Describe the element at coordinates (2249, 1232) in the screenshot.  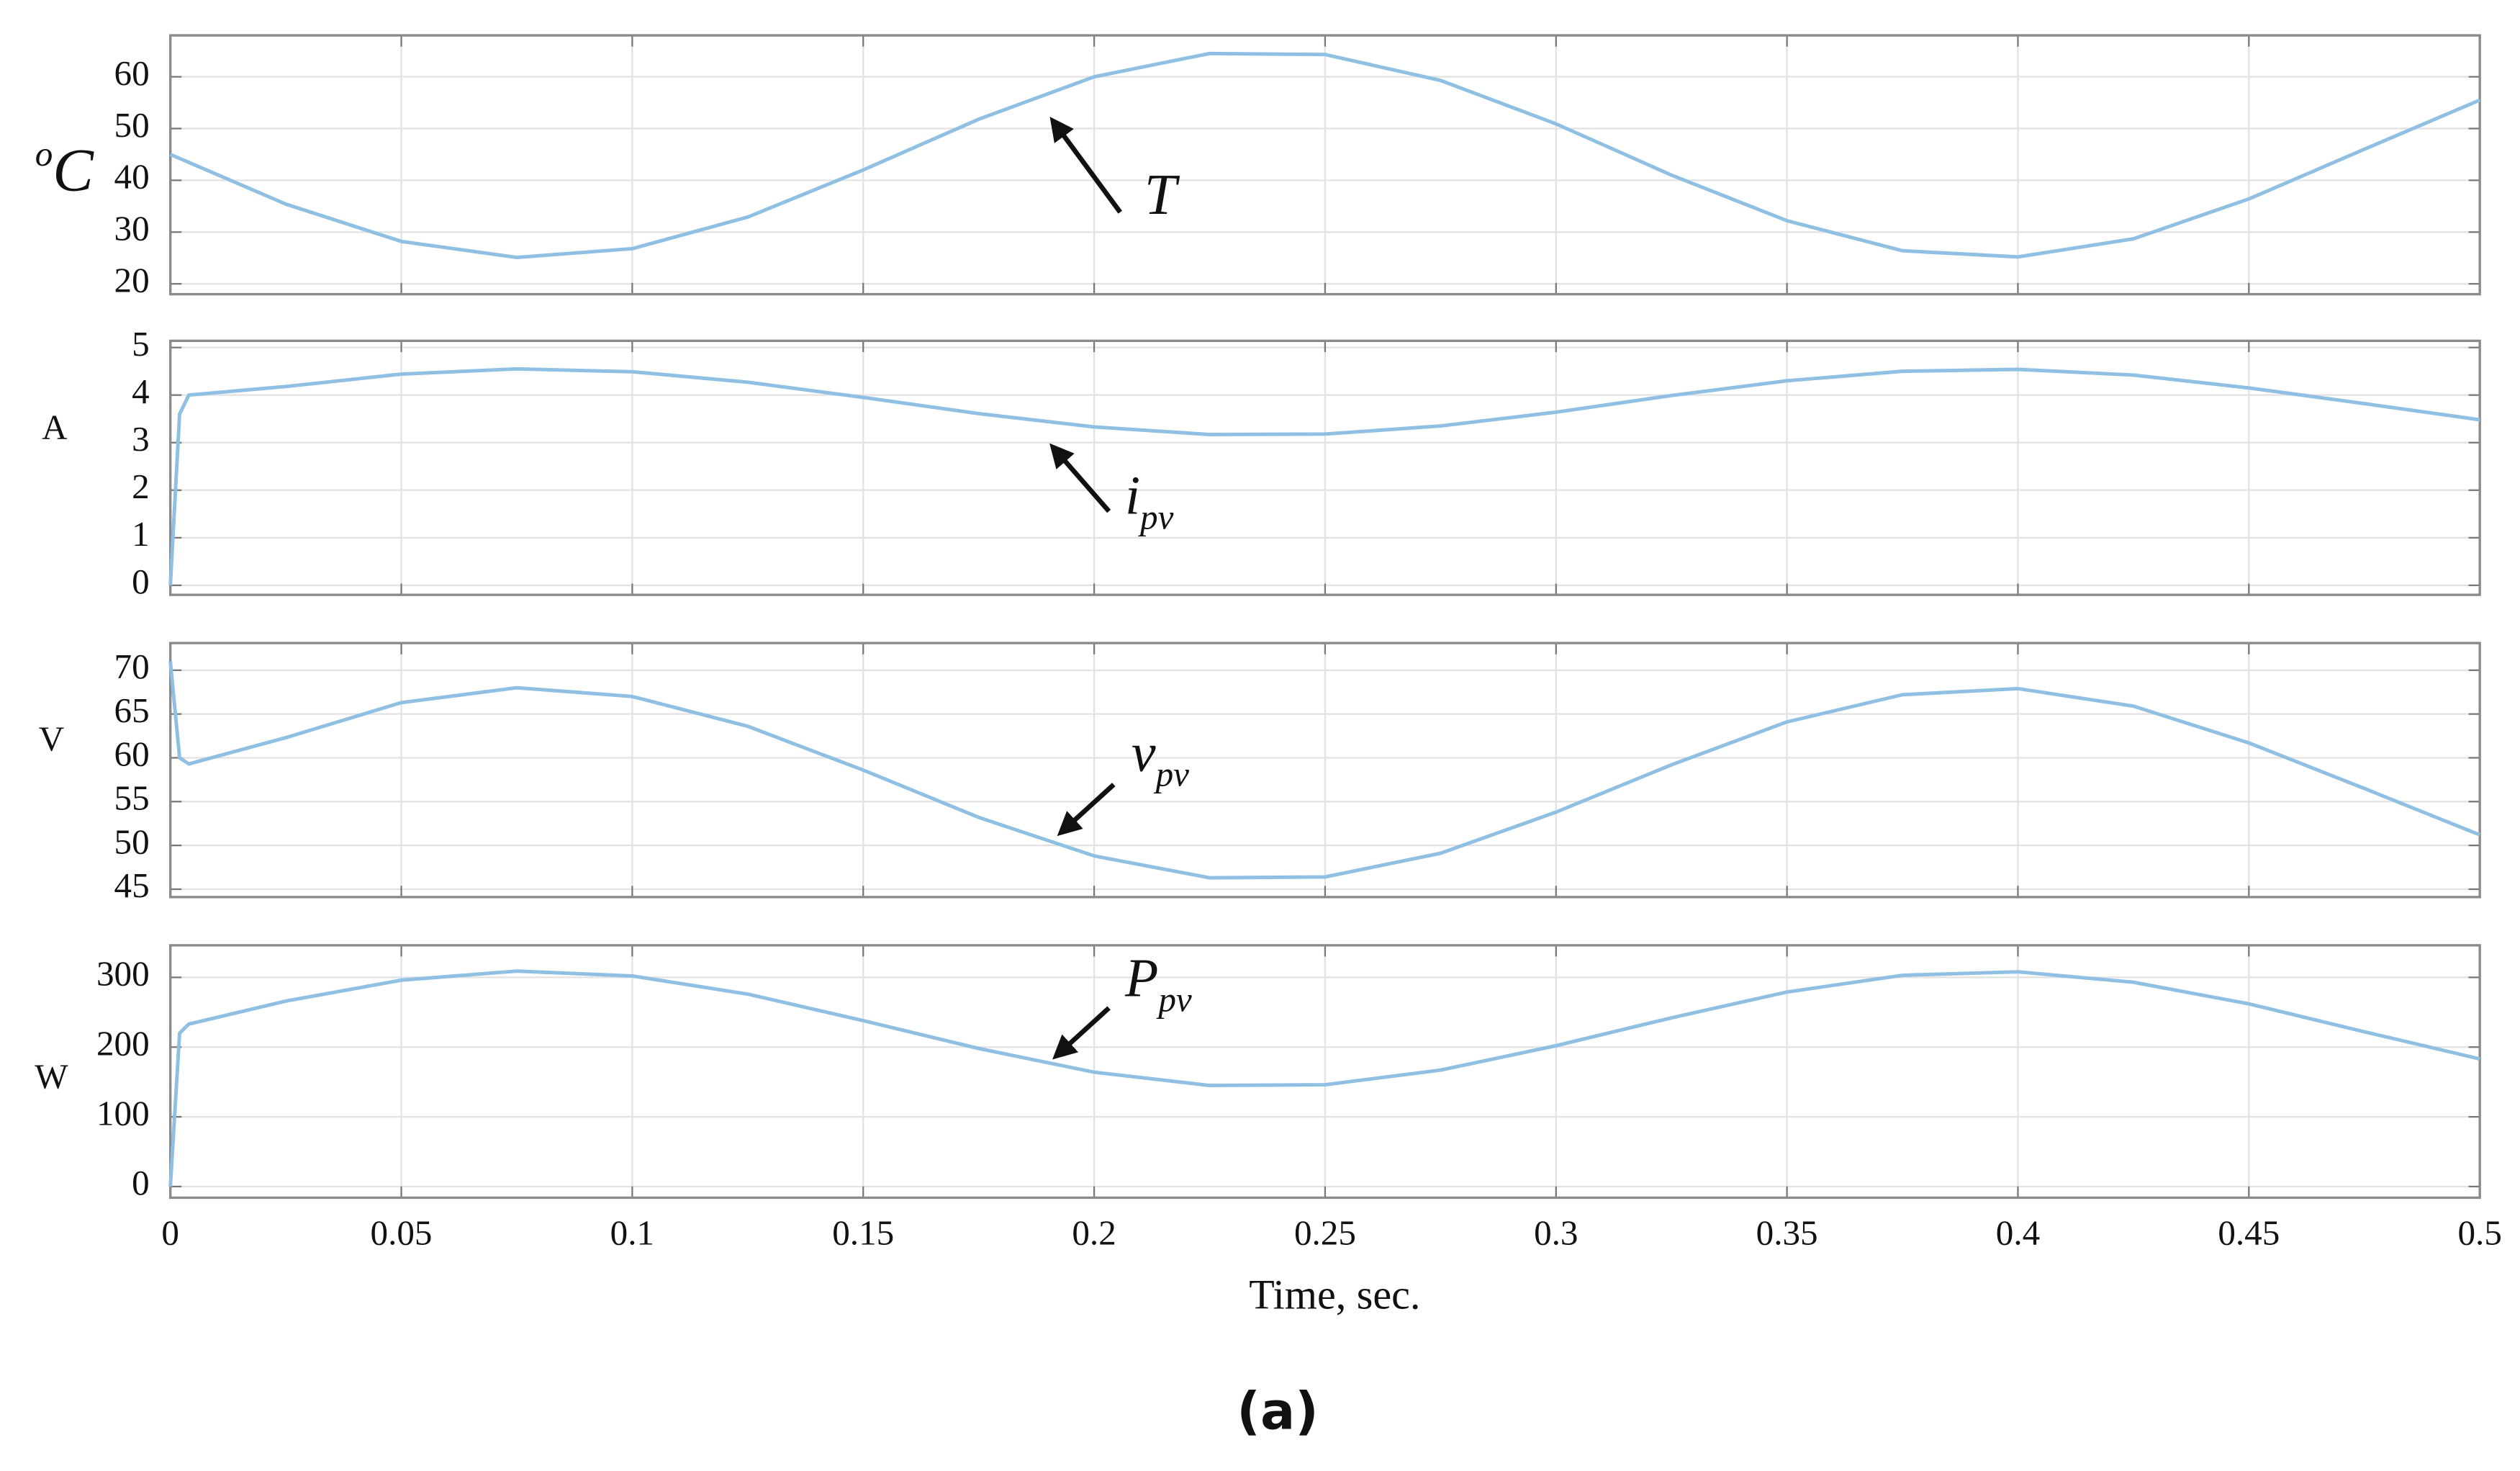
I see `x-tick-label: 0.45` at that location.